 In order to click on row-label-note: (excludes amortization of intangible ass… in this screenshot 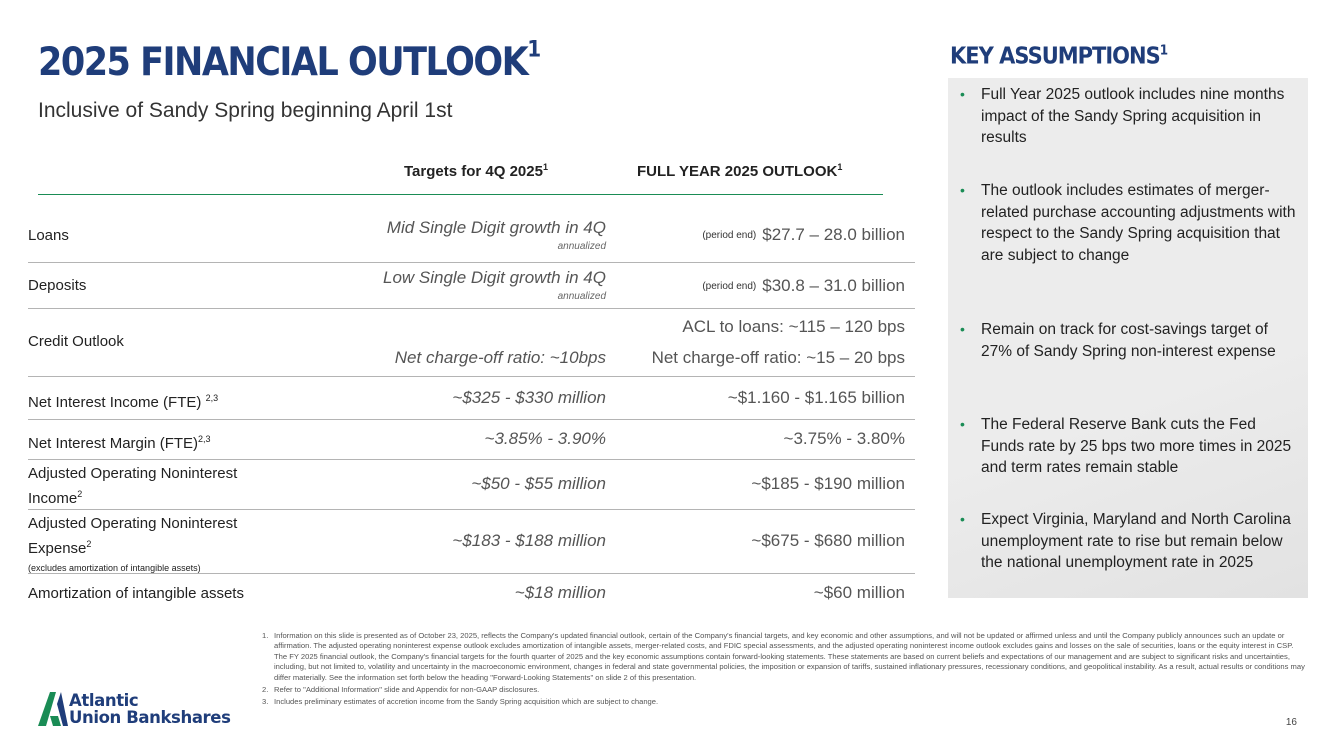, I will do `click(114, 568)`.